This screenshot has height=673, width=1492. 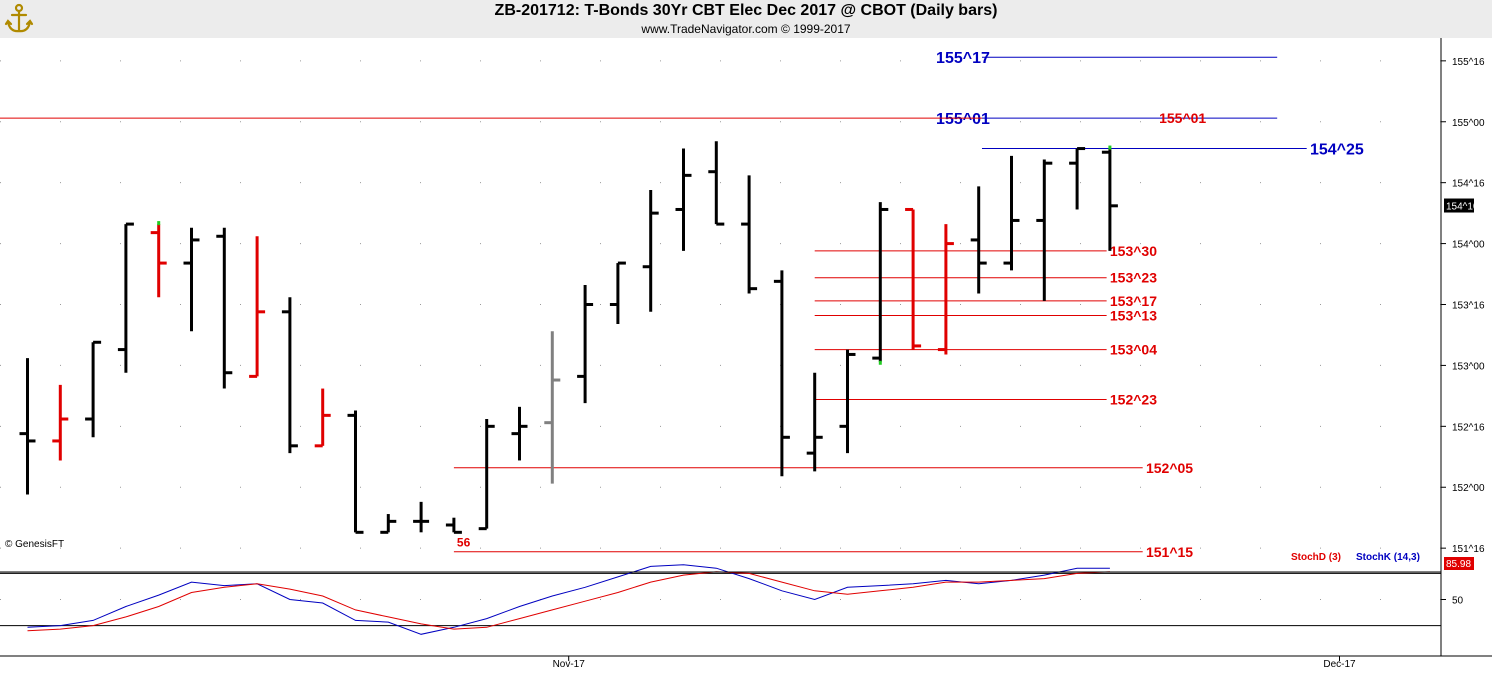 What do you see at coordinates (569, 664) in the screenshot?
I see `x-tick-label: Nov-17` at bounding box center [569, 664].